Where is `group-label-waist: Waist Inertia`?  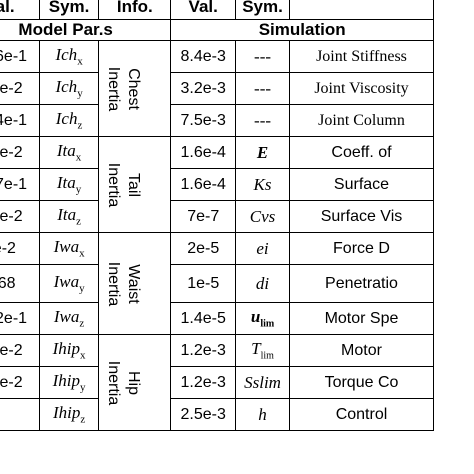
group-label-waist: Waist Inertia is located at coordinates (135, 283).